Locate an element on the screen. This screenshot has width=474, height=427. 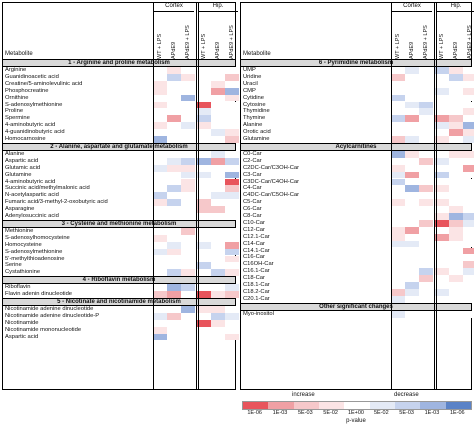
group-underline is located at coordinates (455, 11).